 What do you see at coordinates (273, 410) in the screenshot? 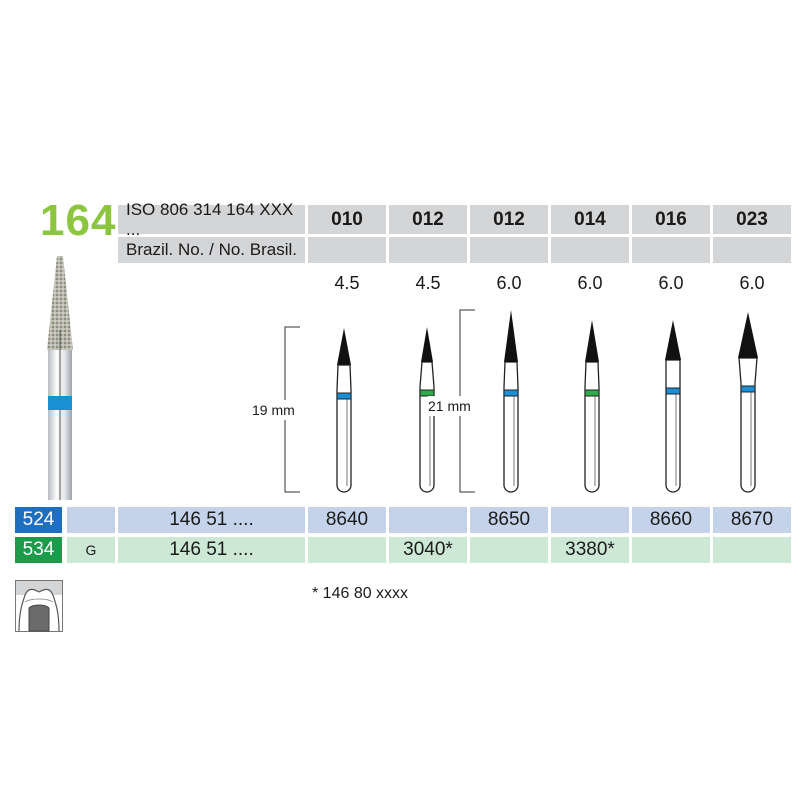
I see `dimension-19mm-label: 19 mm` at bounding box center [273, 410].